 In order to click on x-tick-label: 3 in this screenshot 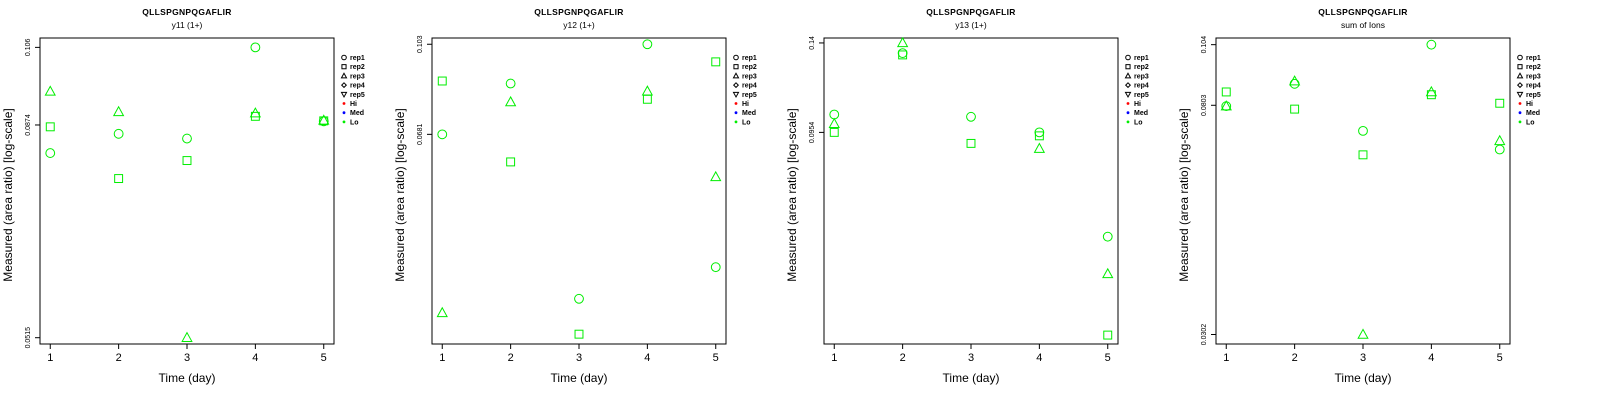, I will do `click(971, 358)`.